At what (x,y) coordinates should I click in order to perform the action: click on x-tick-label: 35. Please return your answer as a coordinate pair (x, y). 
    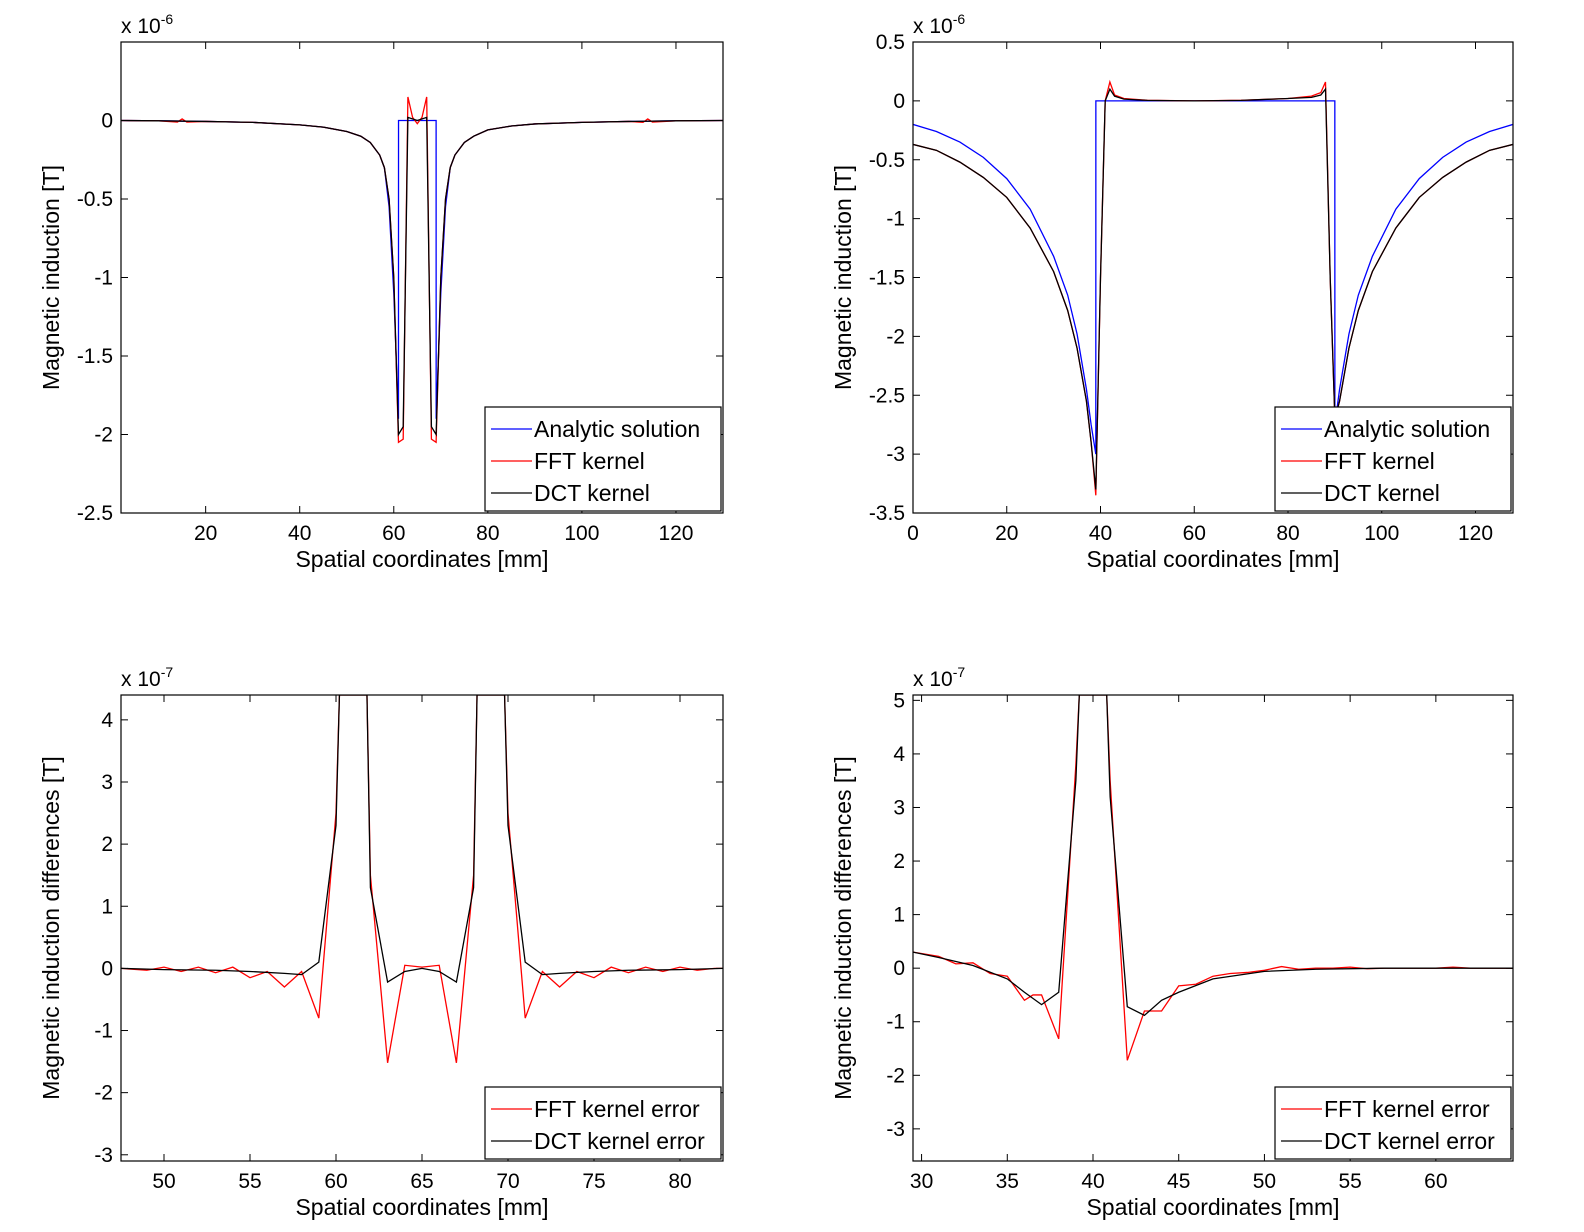
    Looking at the image, I should click on (1007, 1181).